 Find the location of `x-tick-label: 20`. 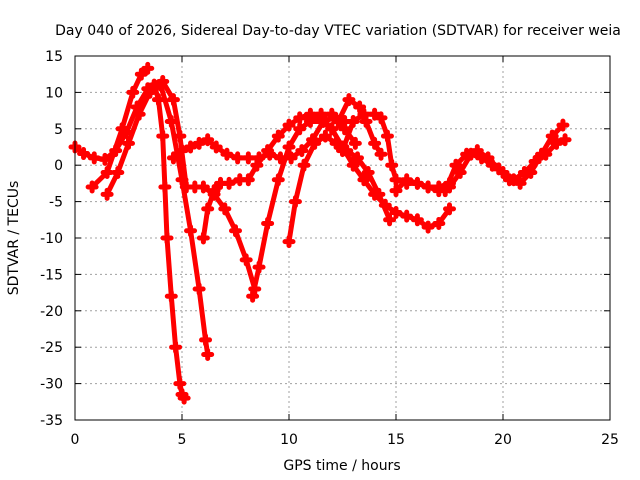

x-tick-label: 20 is located at coordinates (503, 440).